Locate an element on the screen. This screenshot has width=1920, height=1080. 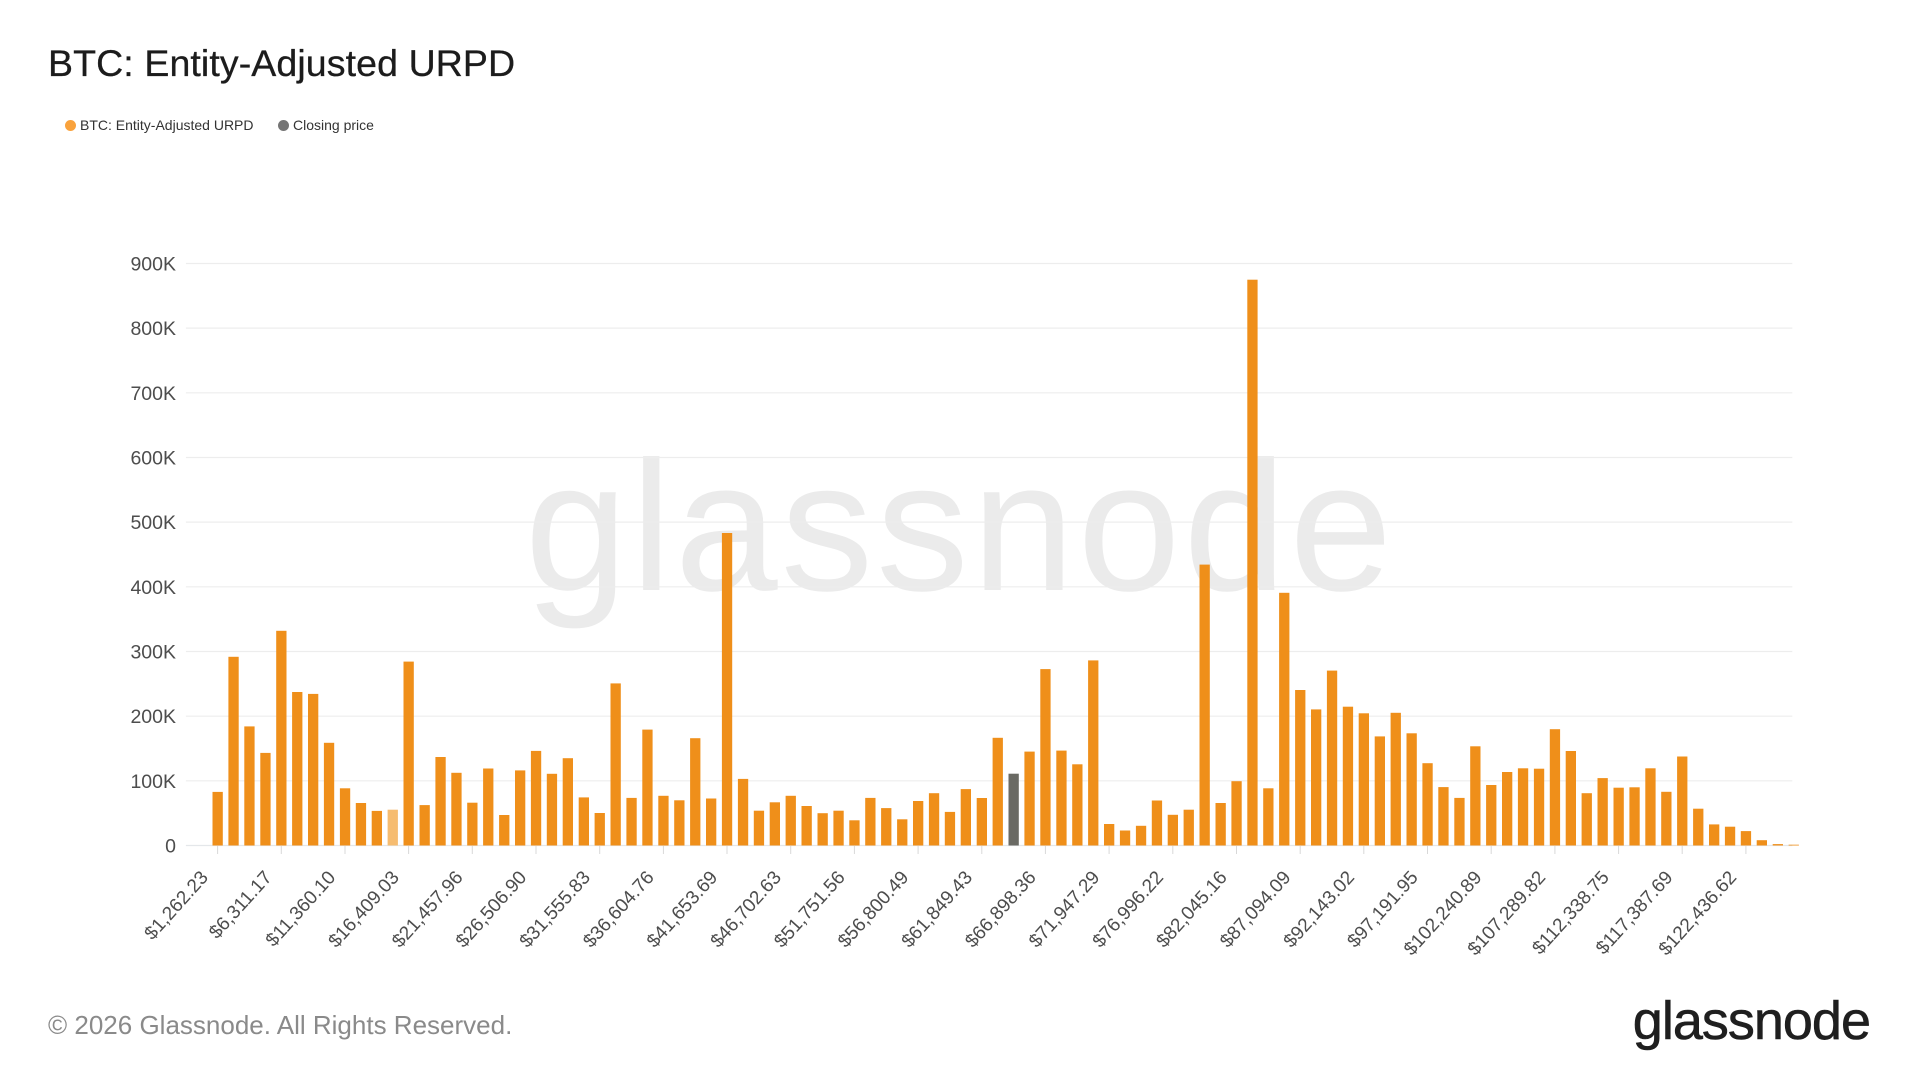
svg-text: $1,262.23 is located at coordinates (177, 905).